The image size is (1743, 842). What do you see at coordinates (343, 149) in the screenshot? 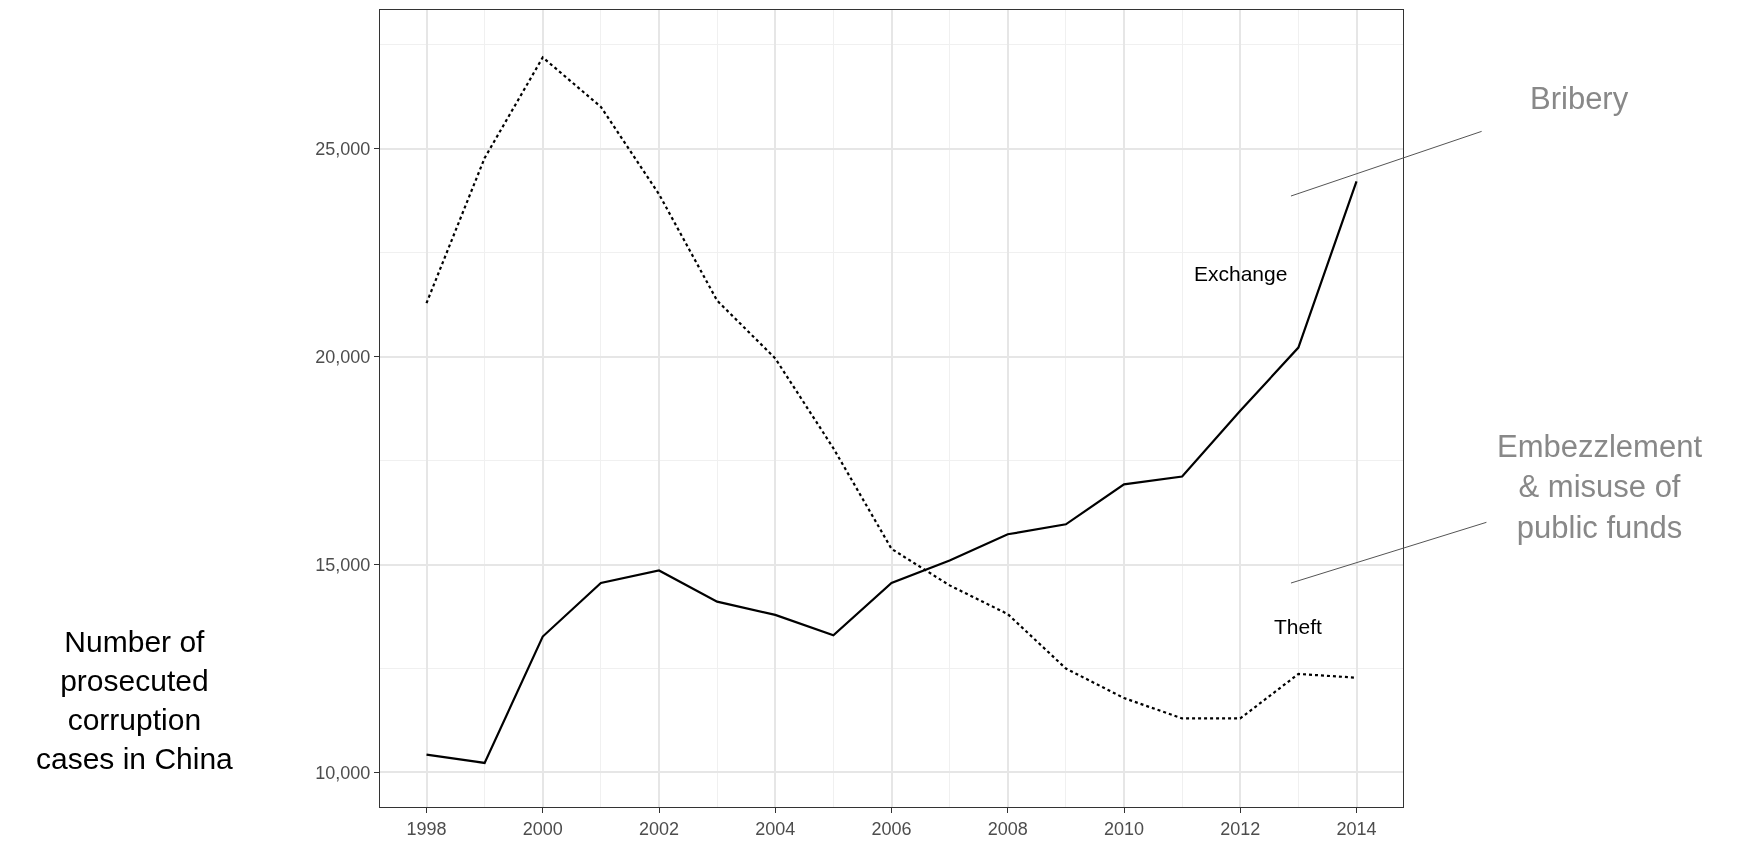
I see `y-tick-label: 25,000` at bounding box center [343, 149].